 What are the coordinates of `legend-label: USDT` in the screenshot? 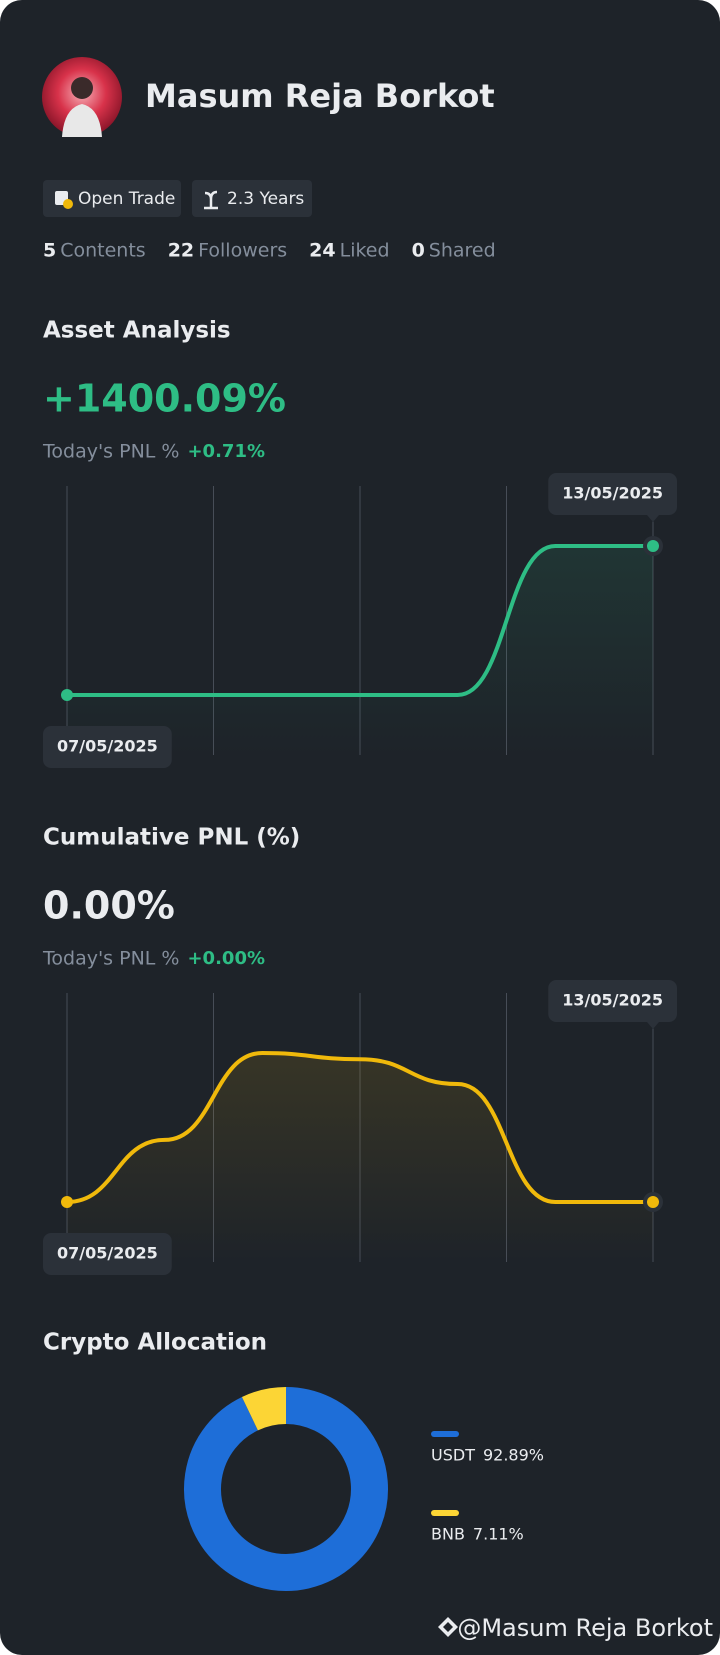 It's located at (453, 1455).